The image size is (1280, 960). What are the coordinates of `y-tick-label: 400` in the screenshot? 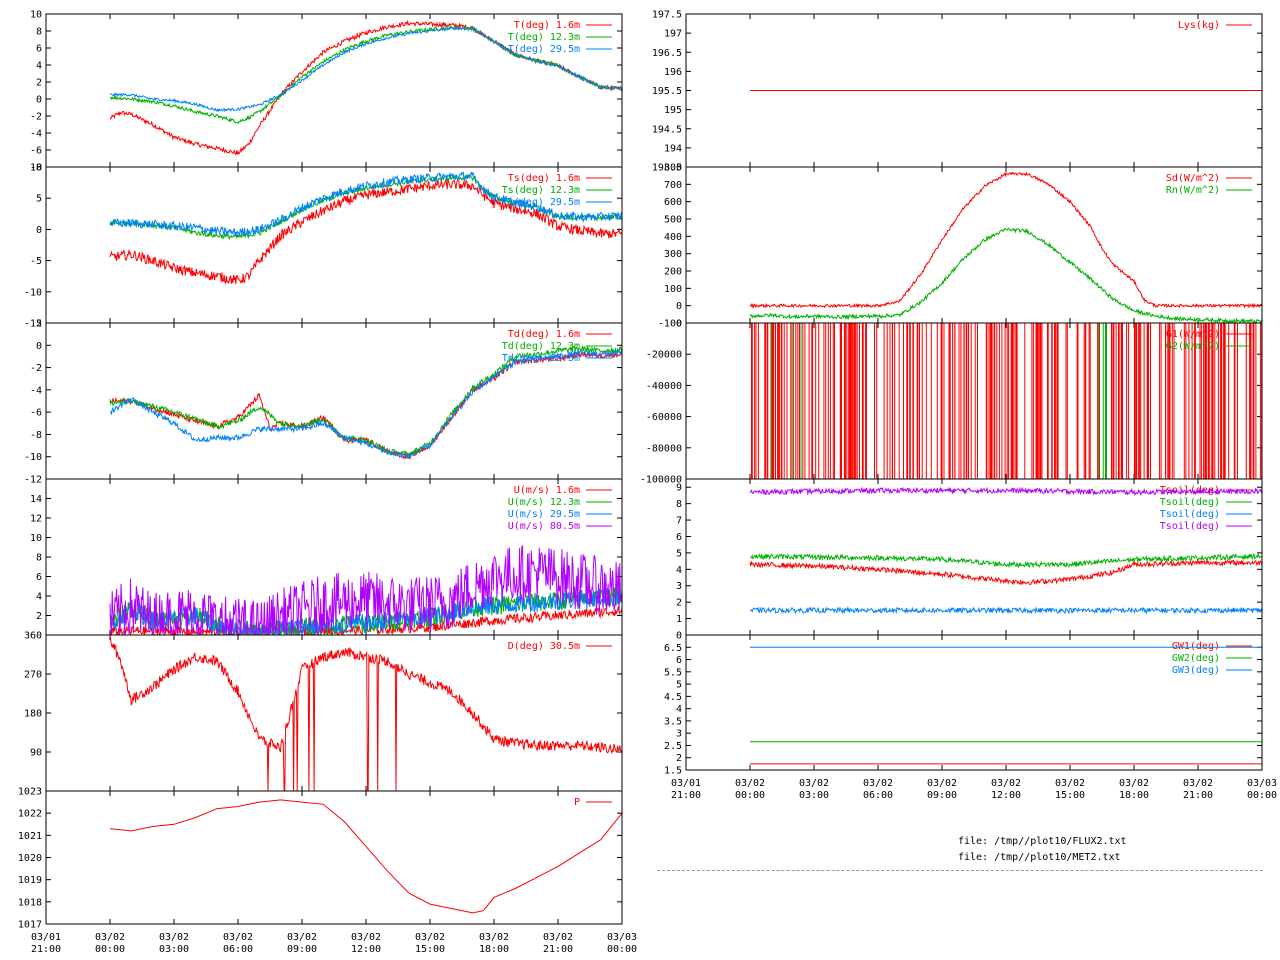 It's located at (673, 237).